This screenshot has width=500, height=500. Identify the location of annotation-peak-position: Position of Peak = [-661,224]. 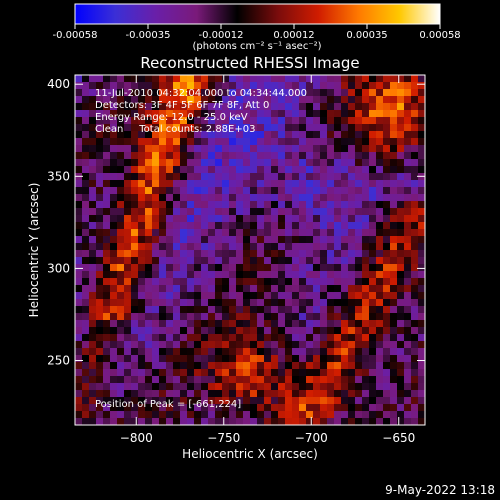
(168, 404).